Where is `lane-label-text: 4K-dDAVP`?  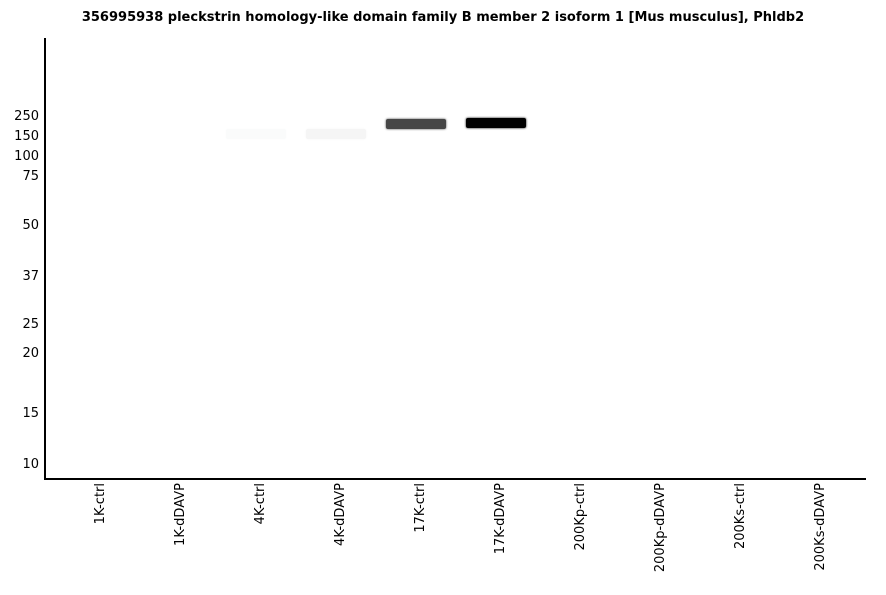
lane-label-text: 4K-dDAVP is located at coordinates (340, 514).